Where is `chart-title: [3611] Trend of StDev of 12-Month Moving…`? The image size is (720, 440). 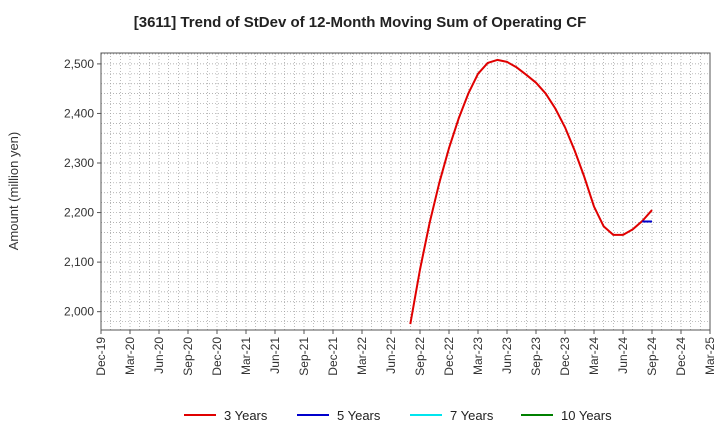 chart-title: [3611] Trend of StDev of 12-Month Moving… is located at coordinates (360, 22).